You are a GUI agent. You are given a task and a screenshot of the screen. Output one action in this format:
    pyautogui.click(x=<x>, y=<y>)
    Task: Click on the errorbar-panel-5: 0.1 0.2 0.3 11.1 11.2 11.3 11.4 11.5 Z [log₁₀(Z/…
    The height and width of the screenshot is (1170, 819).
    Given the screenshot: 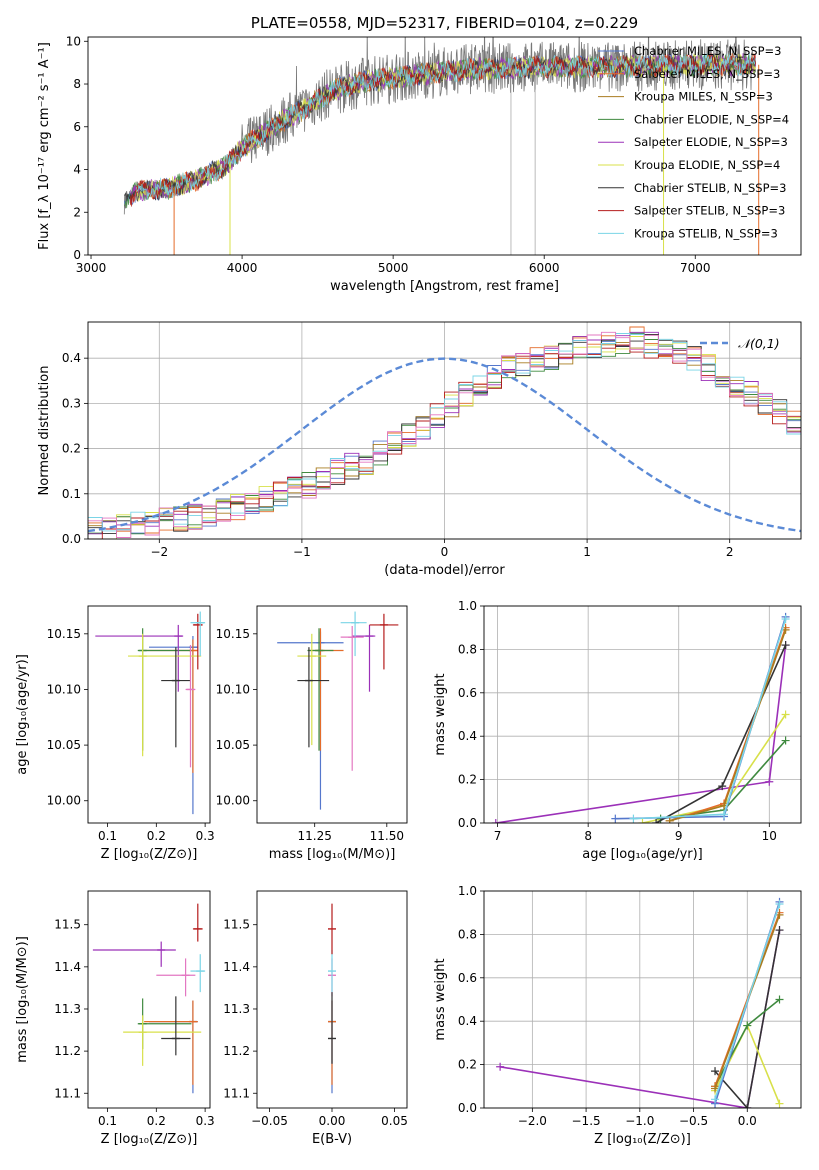 What is the action you would take?
    pyautogui.click(x=115, y=1018)
    